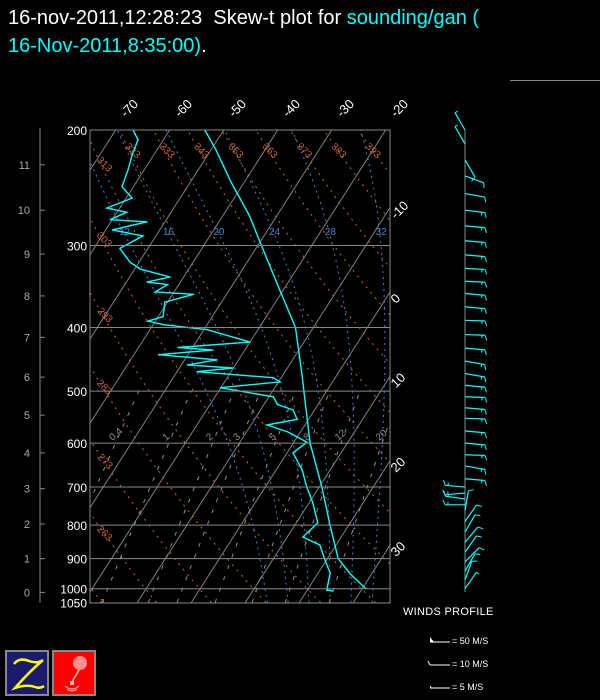  Describe the element at coordinates (400, 210) in the screenshot. I see `temperature-tick-label: -10` at that location.